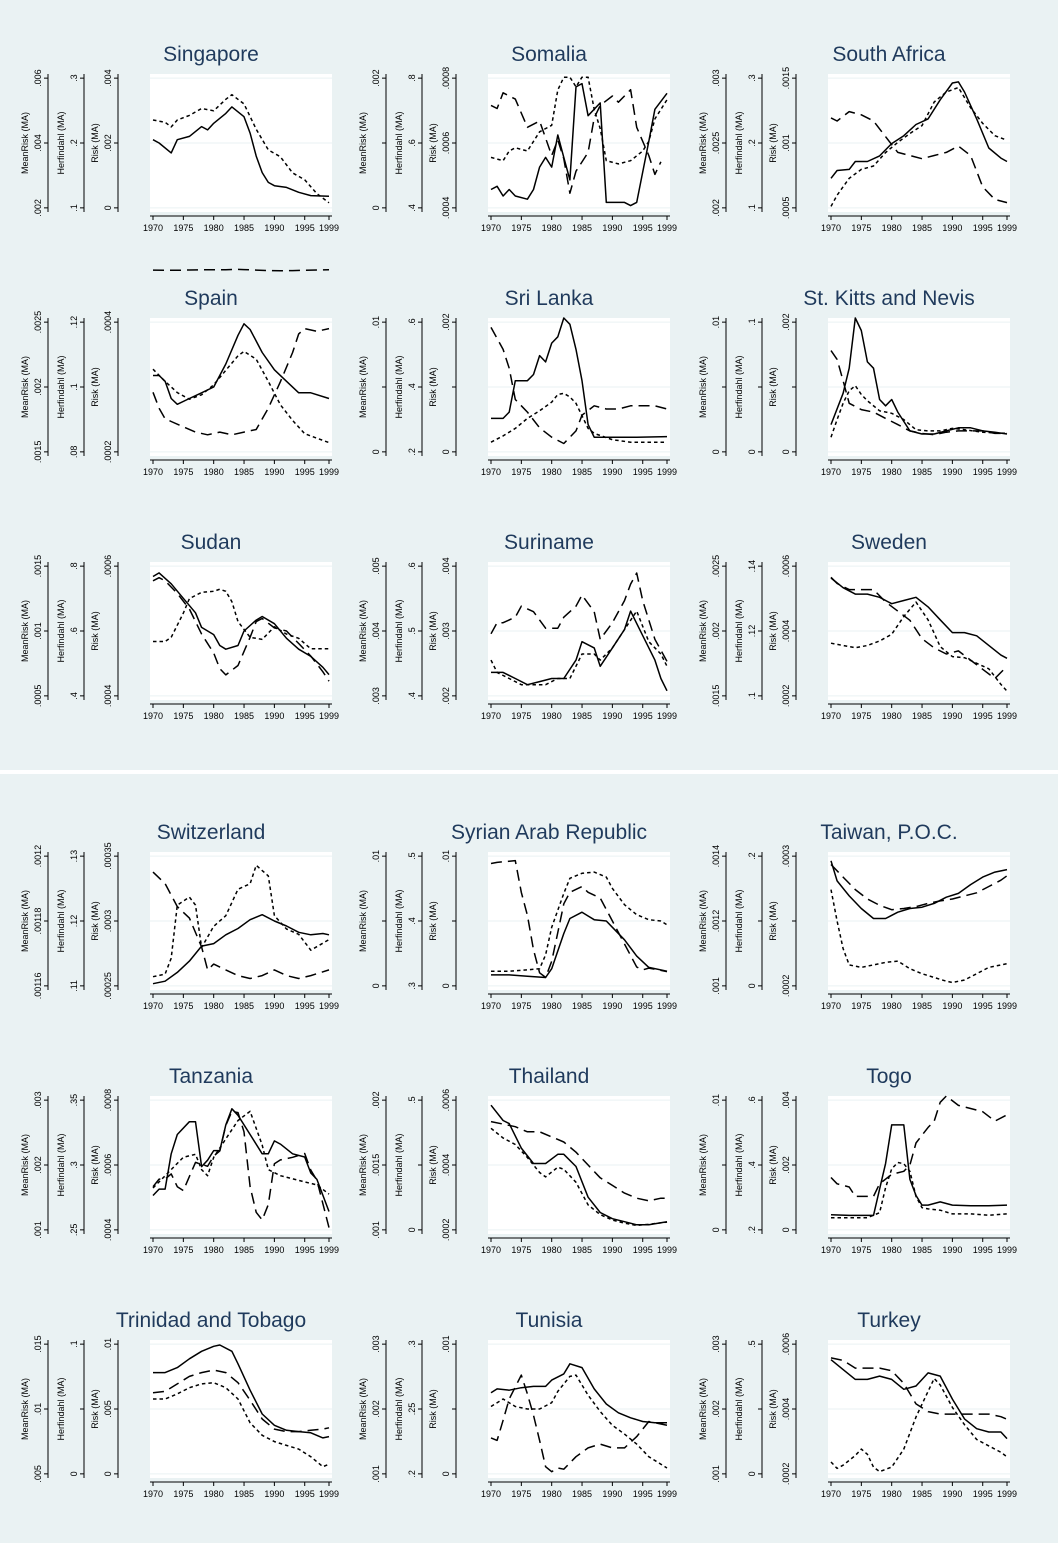 The height and width of the screenshot is (1543, 1058). Describe the element at coordinates (408, 387) in the screenshot. I see `y-axis: .2 .4 .6 Herfindahl (MA)` at that location.